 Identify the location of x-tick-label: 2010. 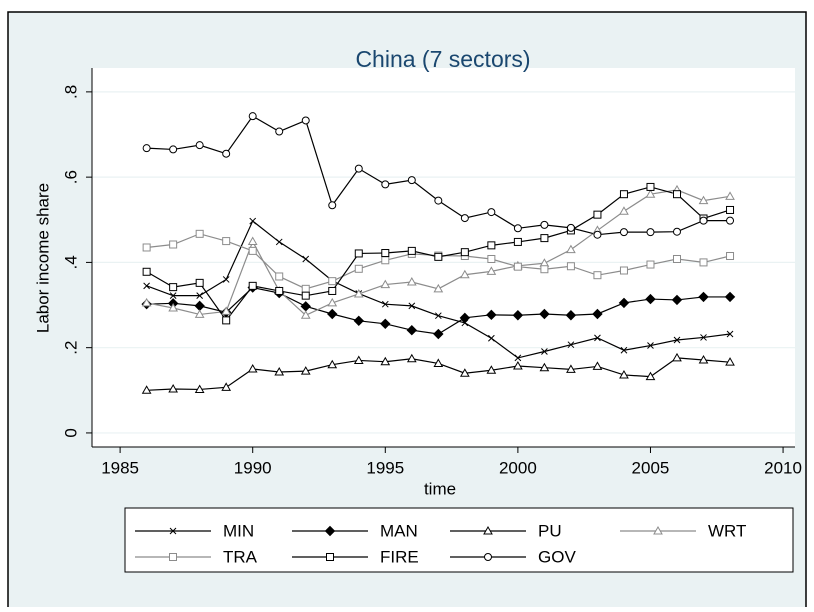
(783, 467).